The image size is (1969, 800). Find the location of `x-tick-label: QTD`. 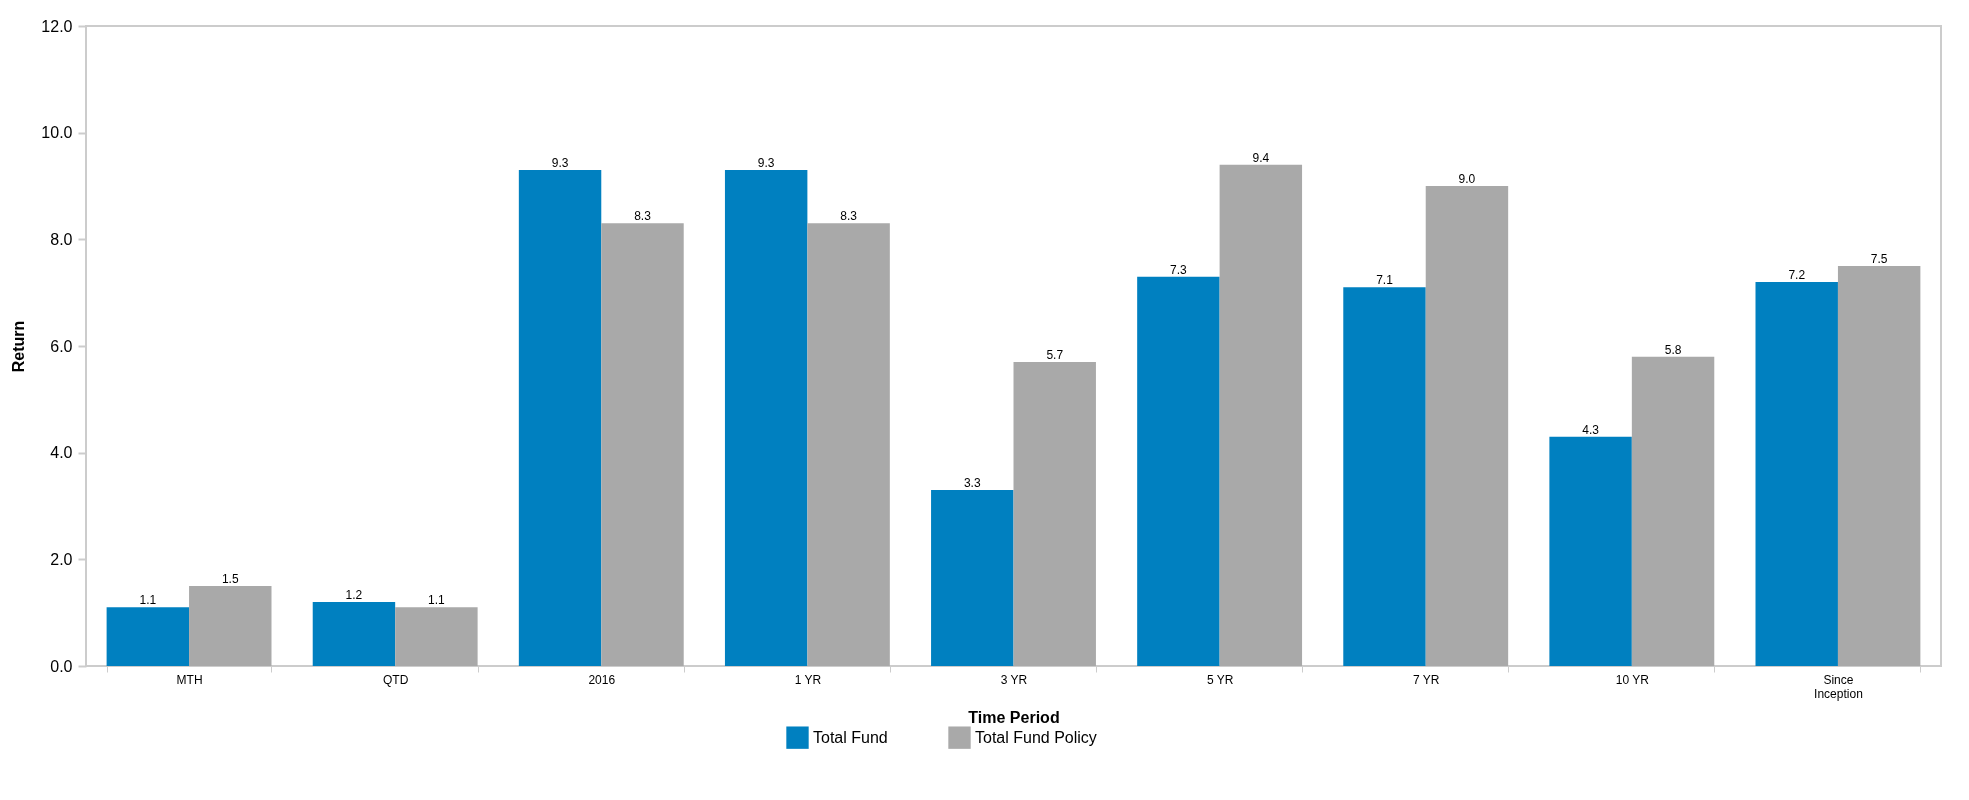

x-tick-label: QTD is located at coordinates (395, 679).